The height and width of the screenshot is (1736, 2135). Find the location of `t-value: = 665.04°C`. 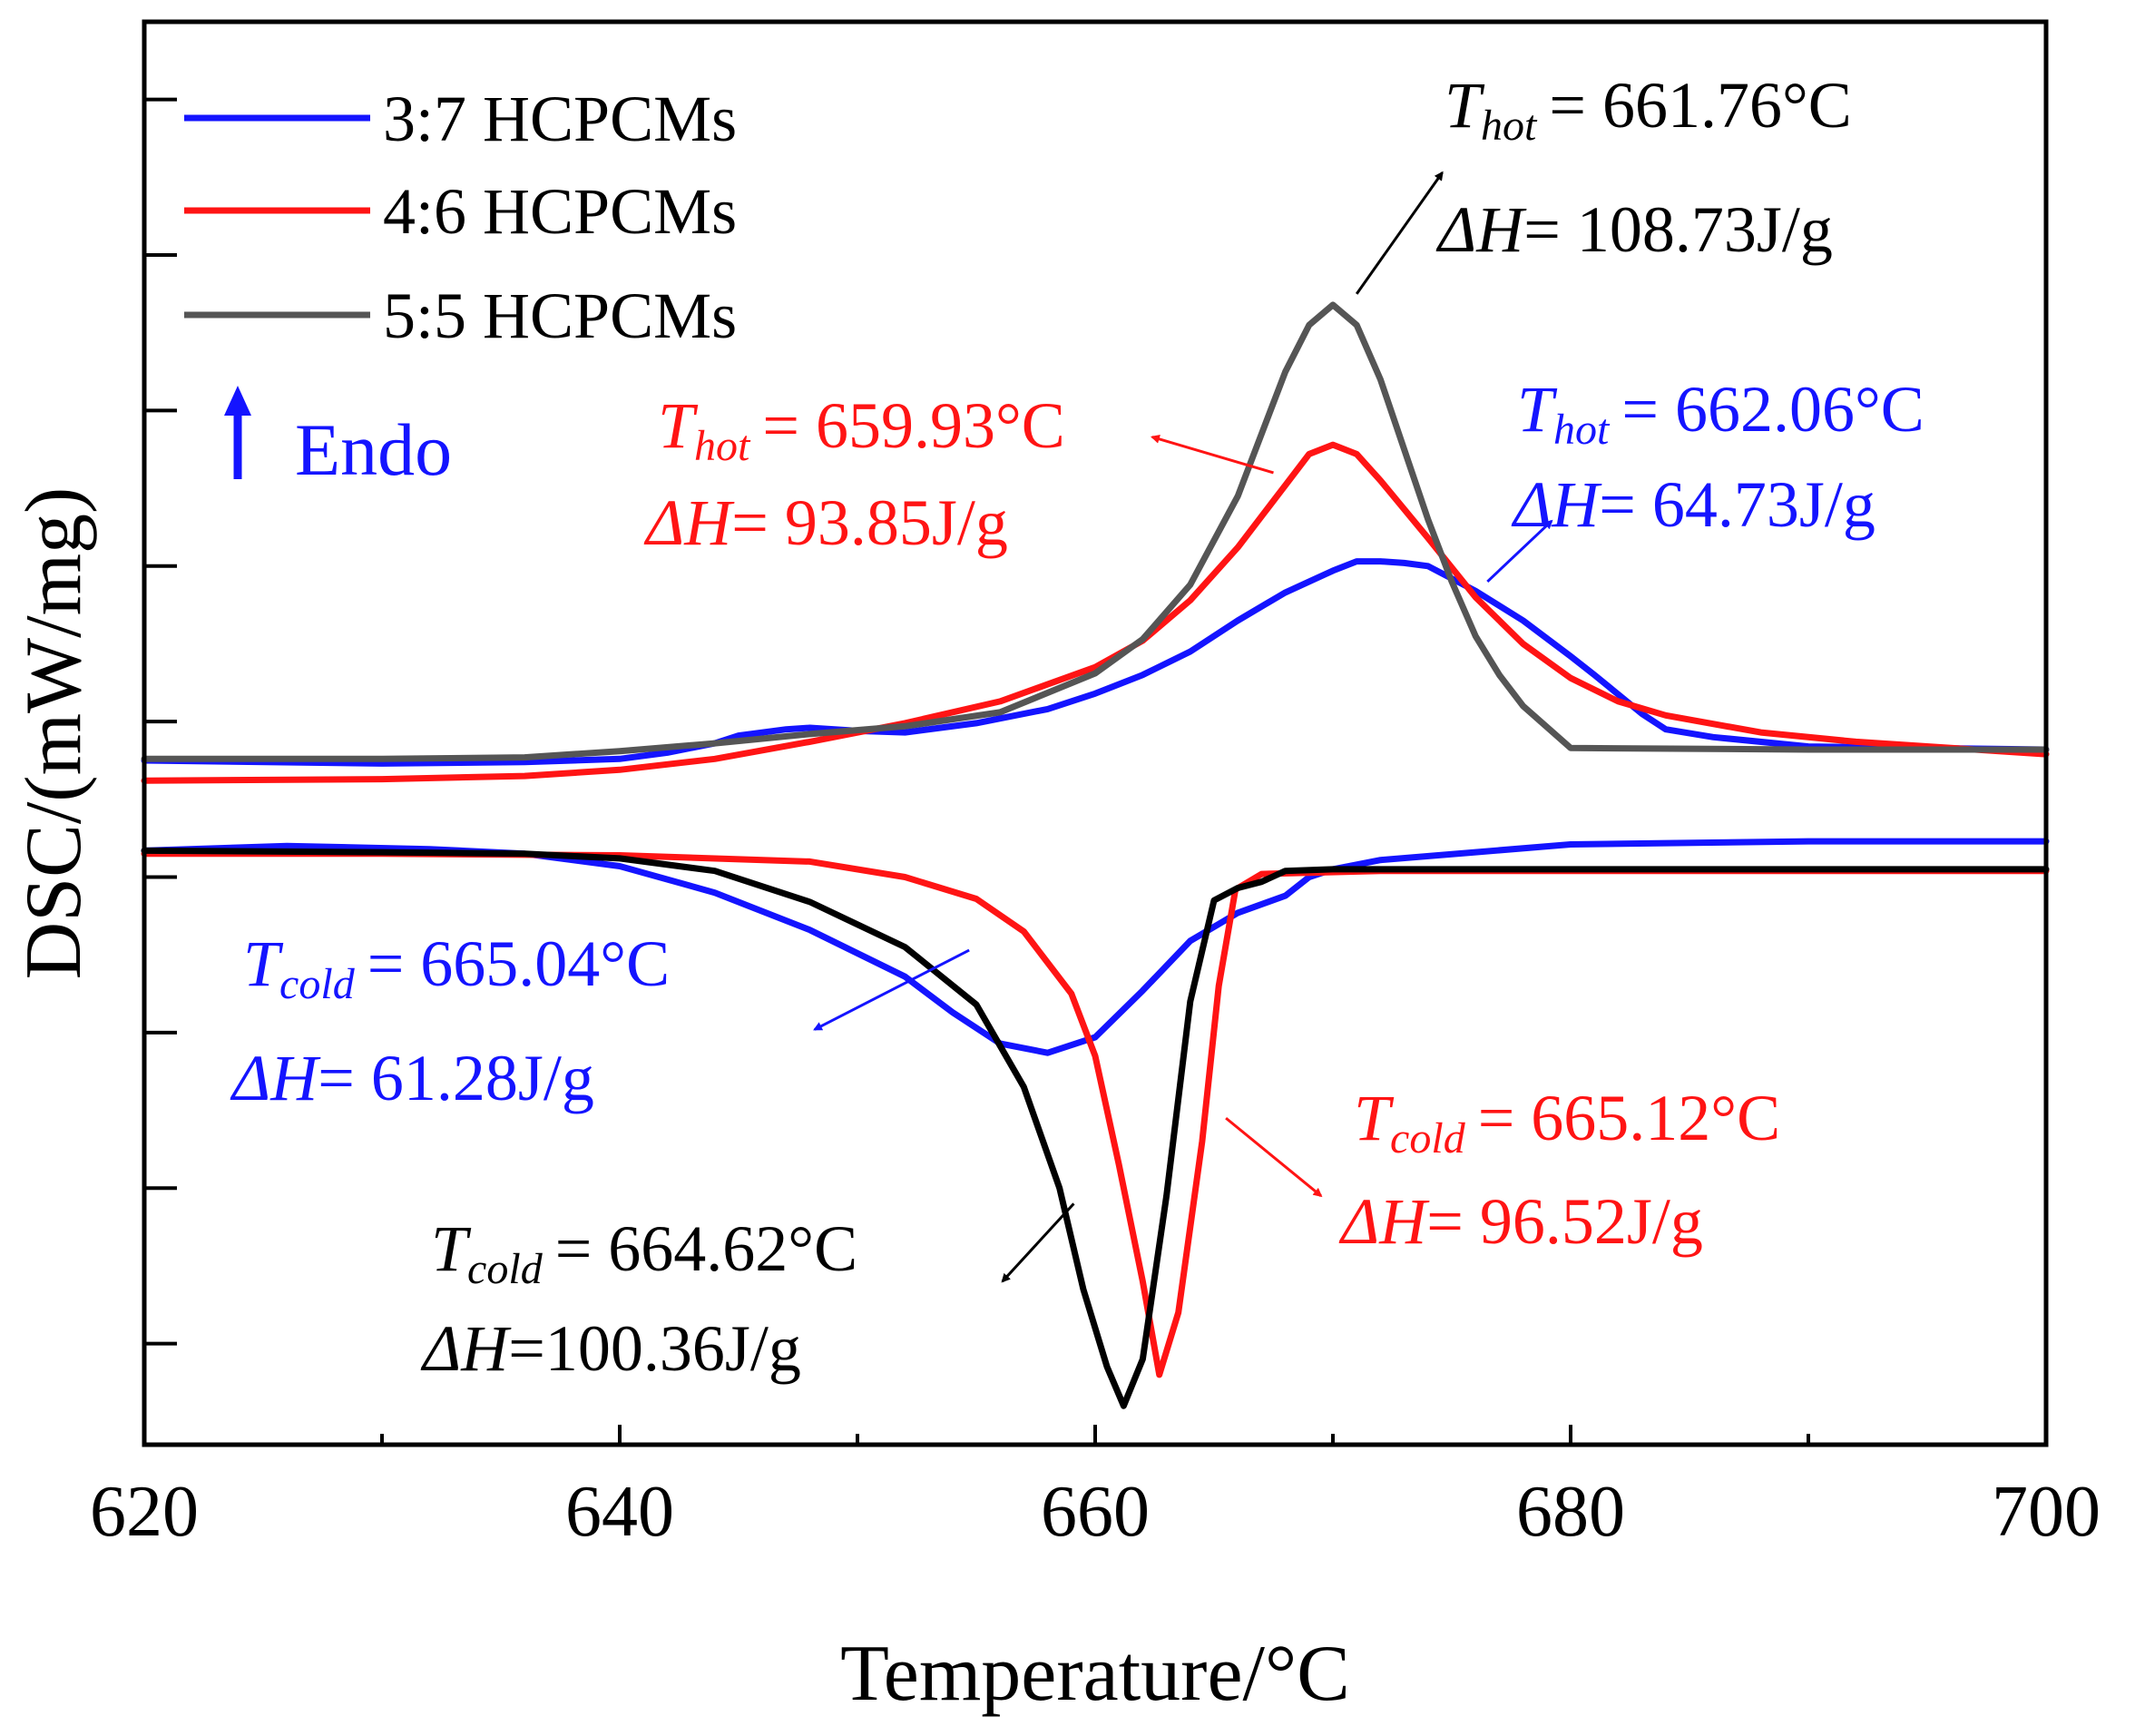

t-value: = 665.04°C is located at coordinates (518, 963).